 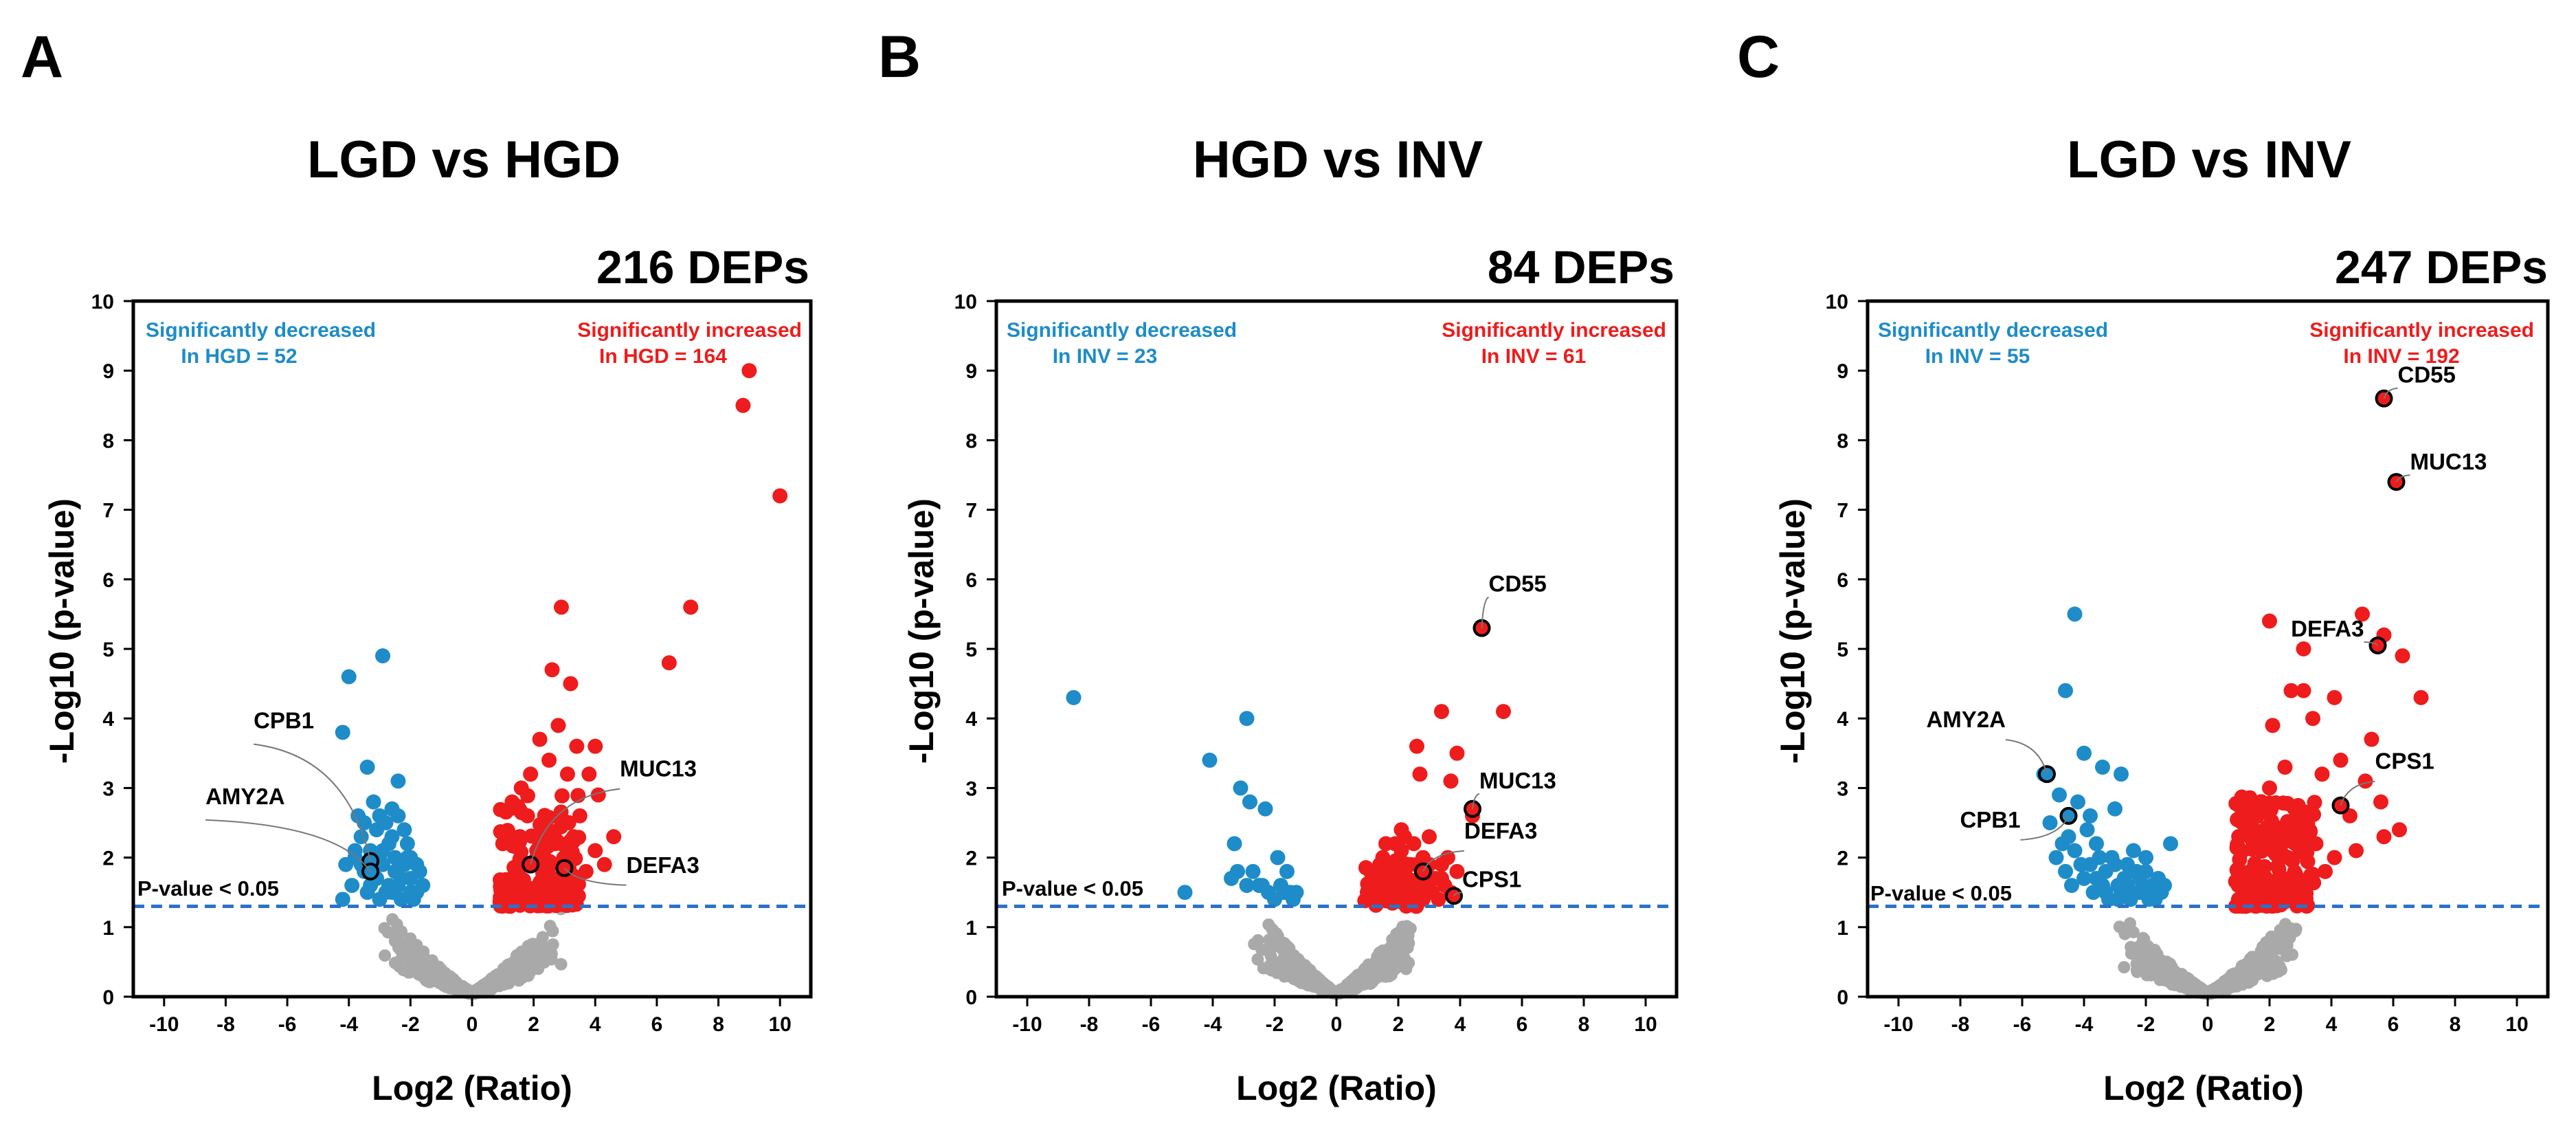 I want to click on highlight-label-cd55: CD55, so click(x=2427, y=375).